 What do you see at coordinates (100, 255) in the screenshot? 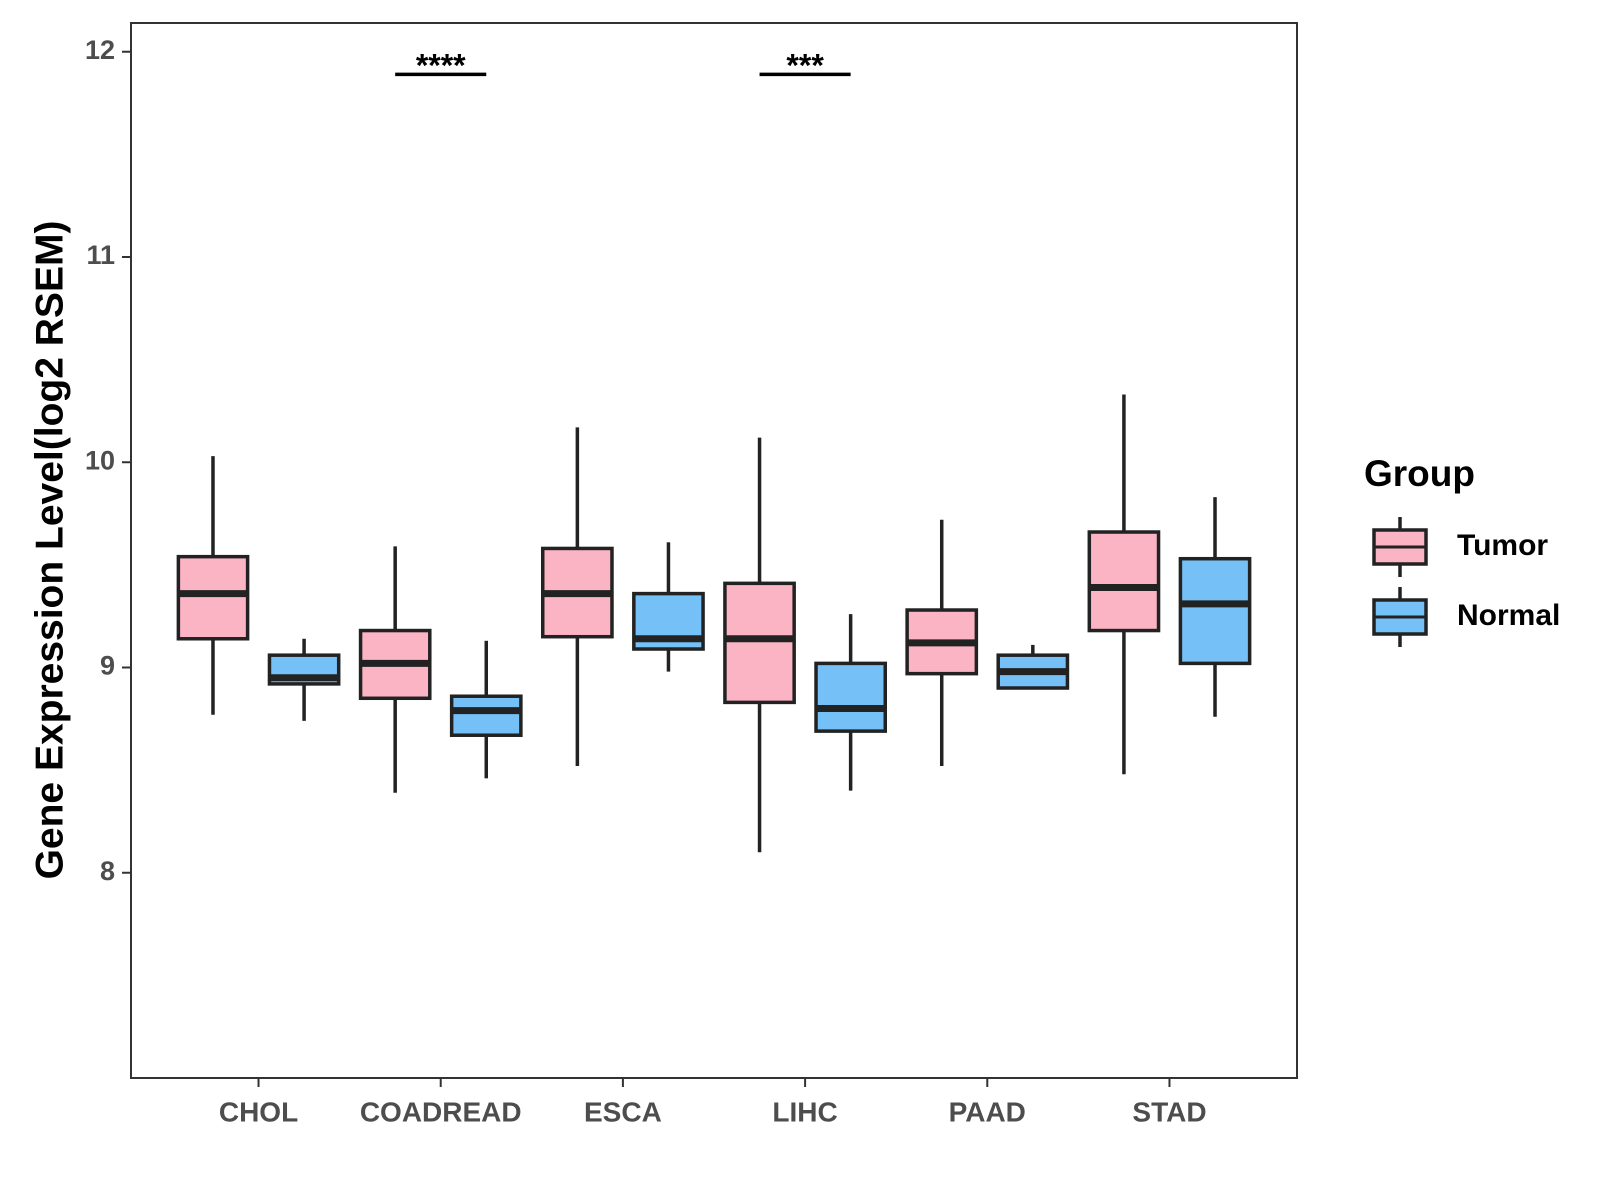
I see `y-tick-label: 11` at bounding box center [100, 255].